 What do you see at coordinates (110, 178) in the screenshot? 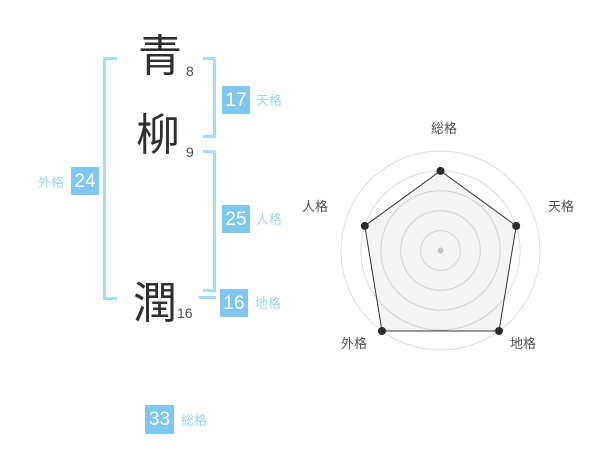
I see `gaikaku-bracket` at bounding box center [110, 178].